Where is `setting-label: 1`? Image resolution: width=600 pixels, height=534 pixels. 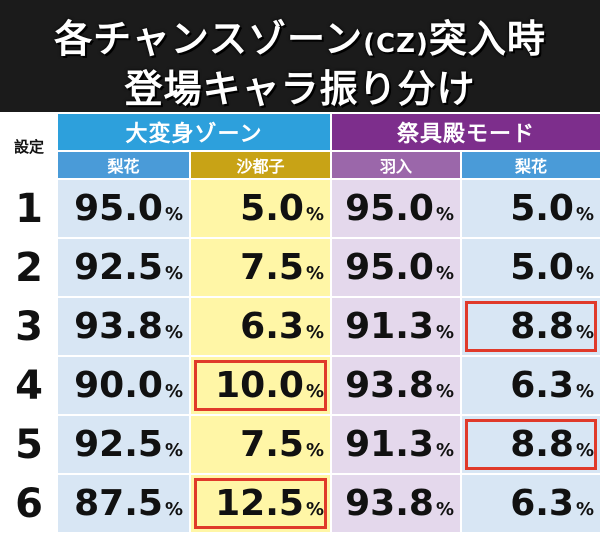
setting-label: 1 is located at coordinates (29, 208).